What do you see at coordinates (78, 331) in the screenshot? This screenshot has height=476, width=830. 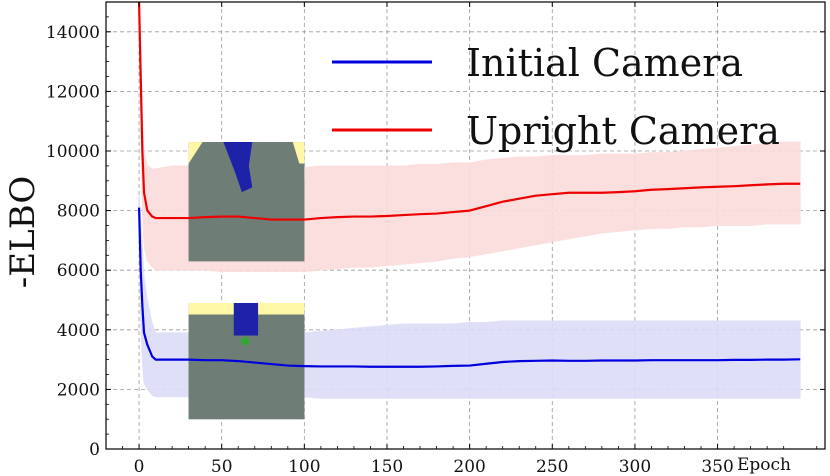 I see `y-tick-label: 4000` at bounding box center [78, 331].